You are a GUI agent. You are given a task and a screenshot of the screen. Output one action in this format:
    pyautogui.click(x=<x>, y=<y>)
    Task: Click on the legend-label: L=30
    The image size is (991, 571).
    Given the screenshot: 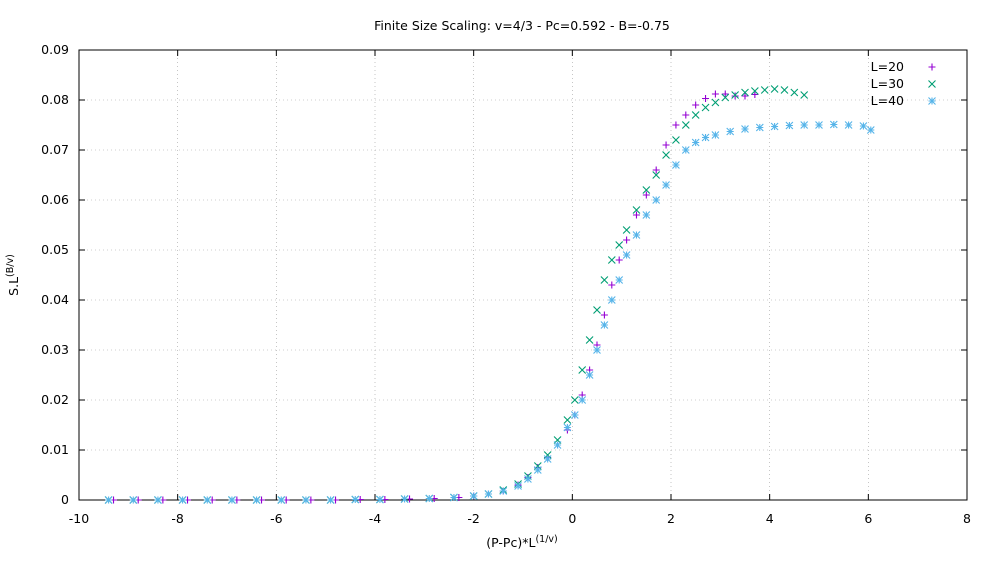 What is the action you would take?
    pyautogui.click(x=887, y=83)
    